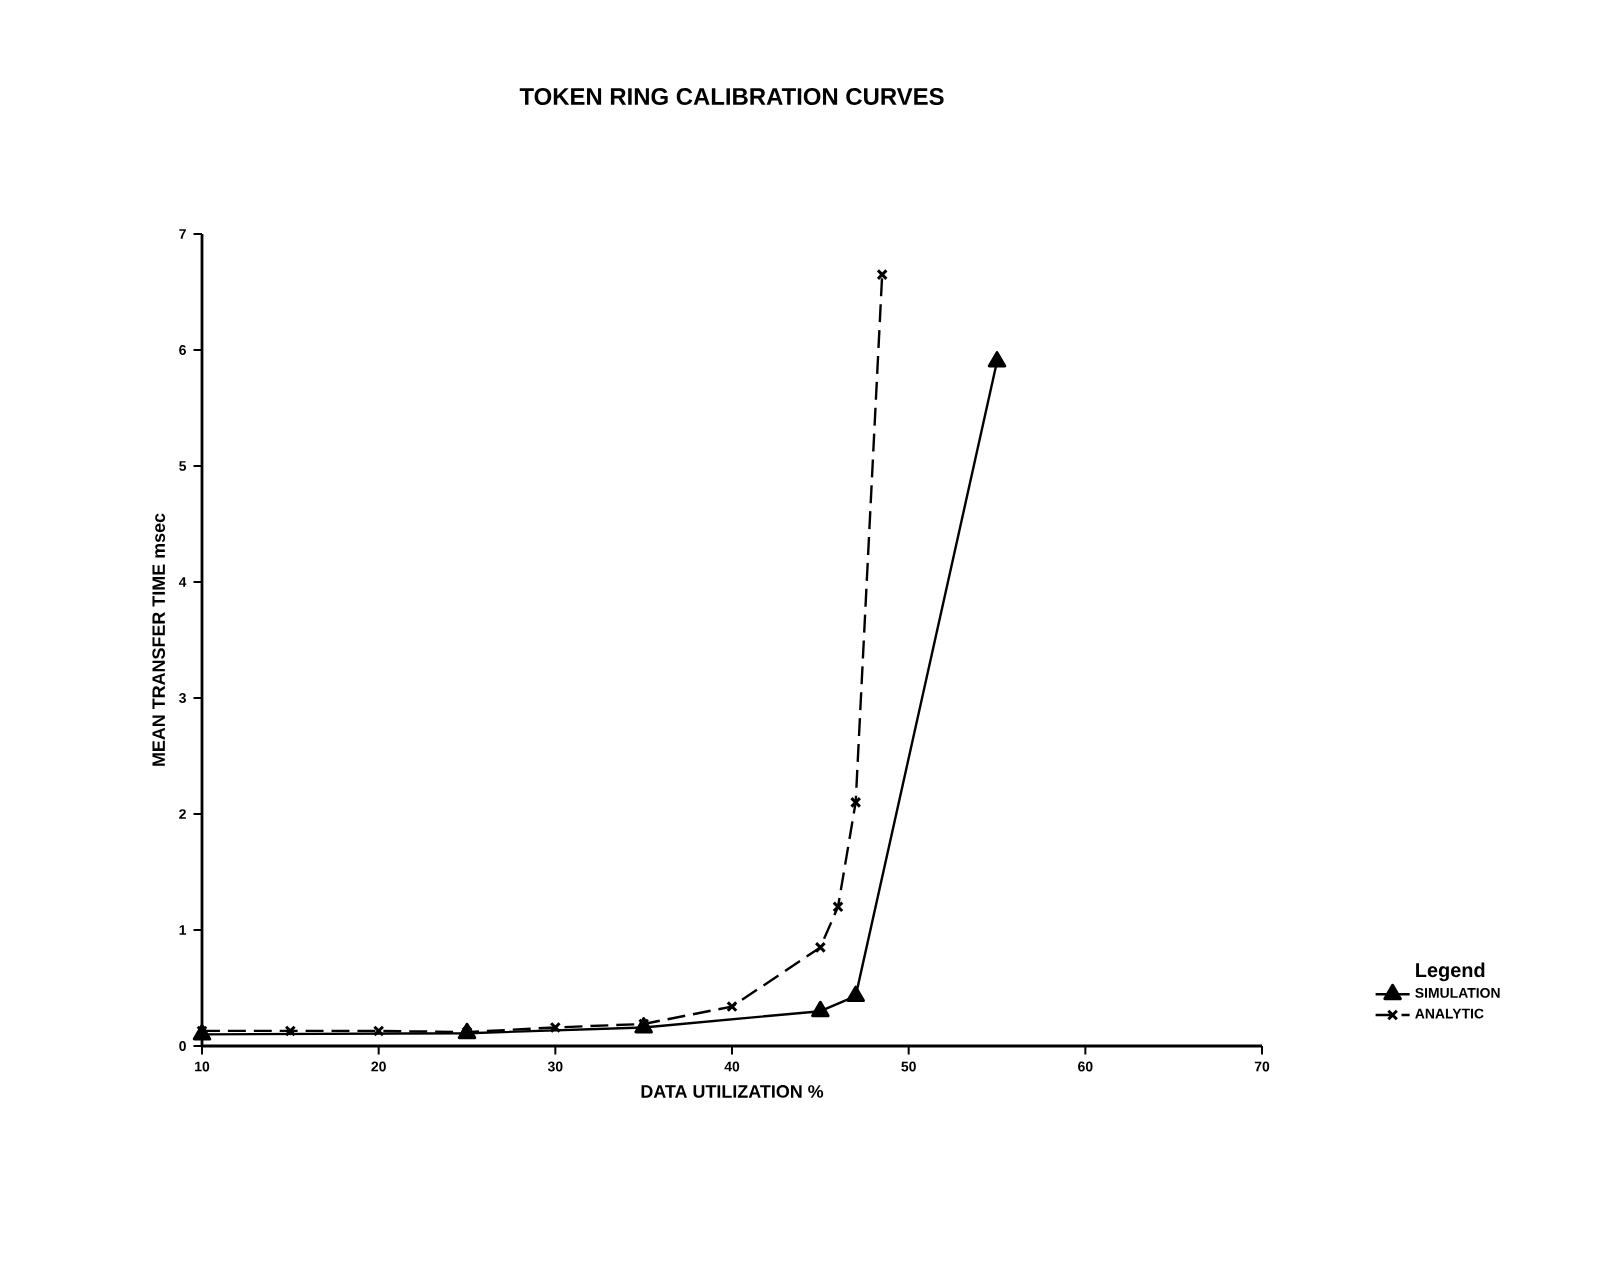 This screenshot has height=1264, width=1618. Describe the element at coordinates (732, 1091) in the screenshot. I see `x-axis-title: DATA UTILIZATION %` at that location.